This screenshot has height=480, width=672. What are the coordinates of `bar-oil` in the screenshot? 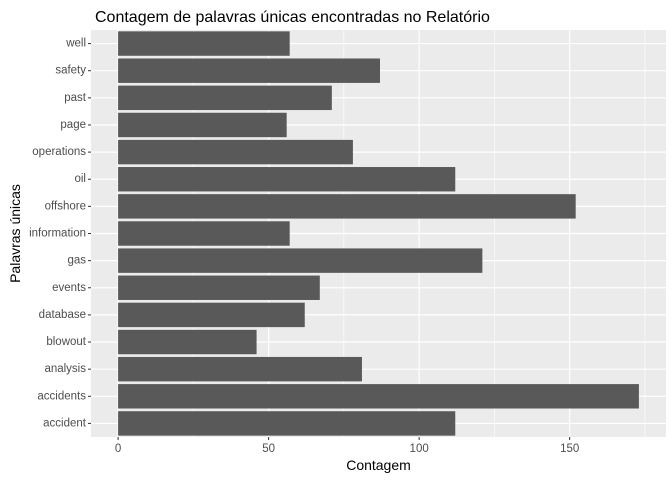 It's located at (287, 179).